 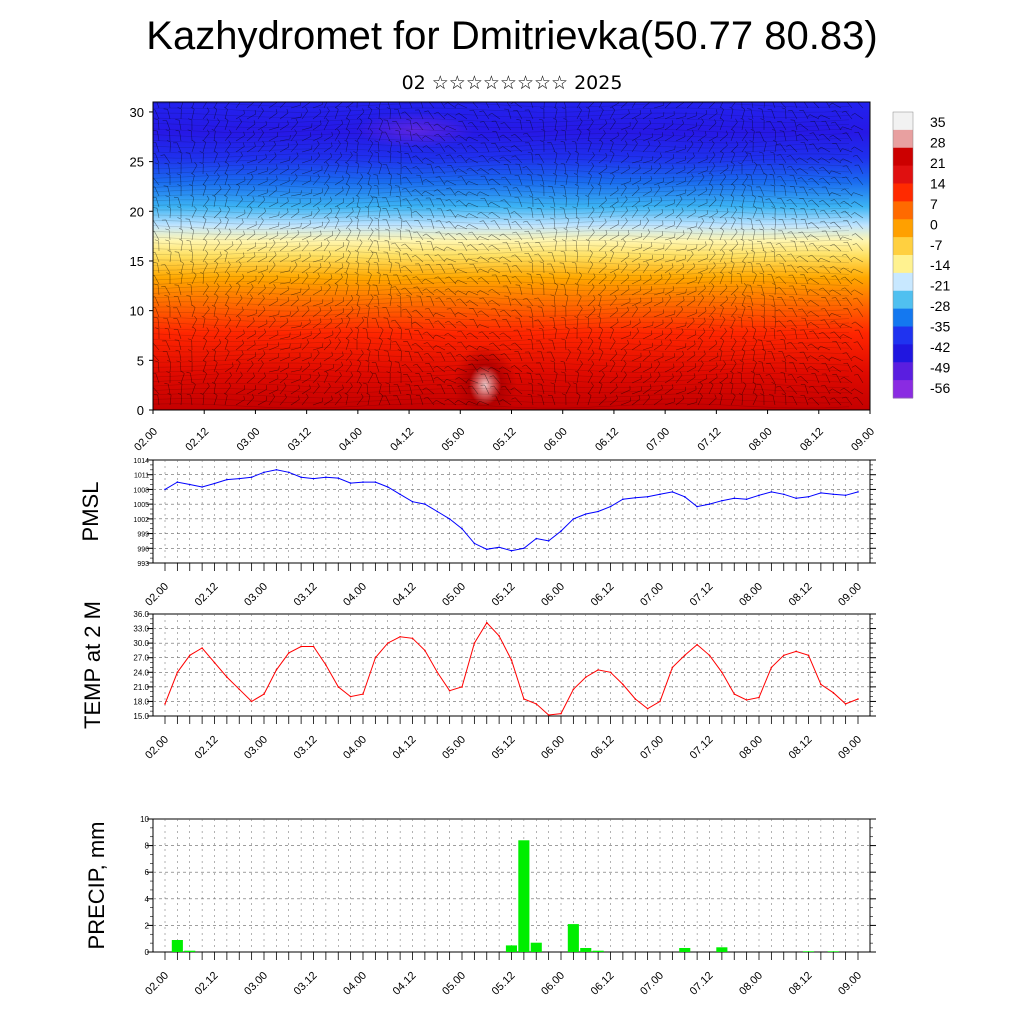 What do you see at coordinates (504, 595) in the screenshot?
I see `xtick-label: 05.12` at bounding box center [504, 595].